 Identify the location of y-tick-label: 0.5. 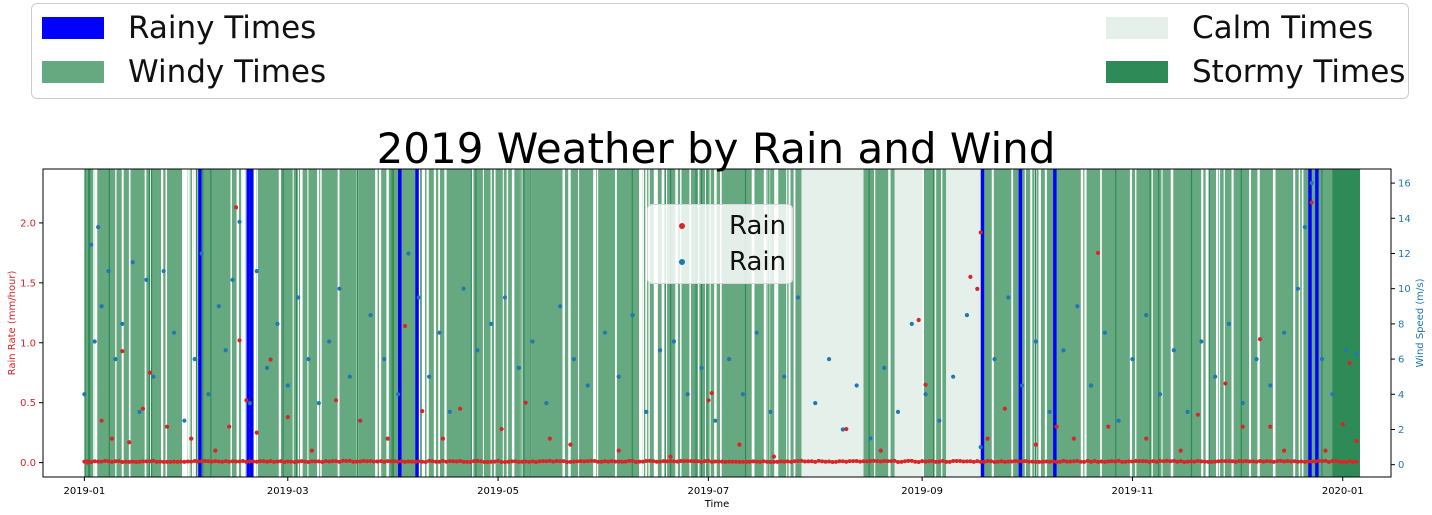
(28, 403).